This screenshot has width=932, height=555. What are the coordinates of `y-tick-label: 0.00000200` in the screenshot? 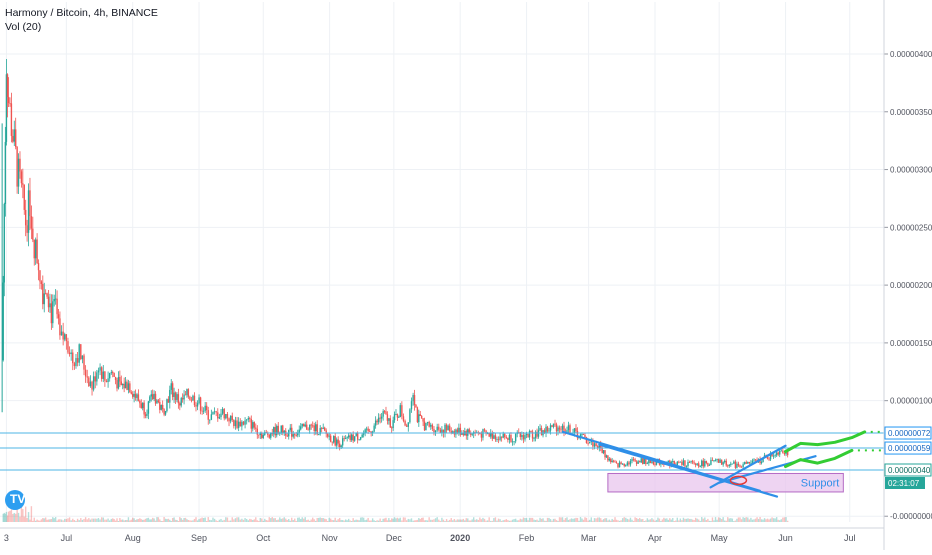 It's located at (911, 285).